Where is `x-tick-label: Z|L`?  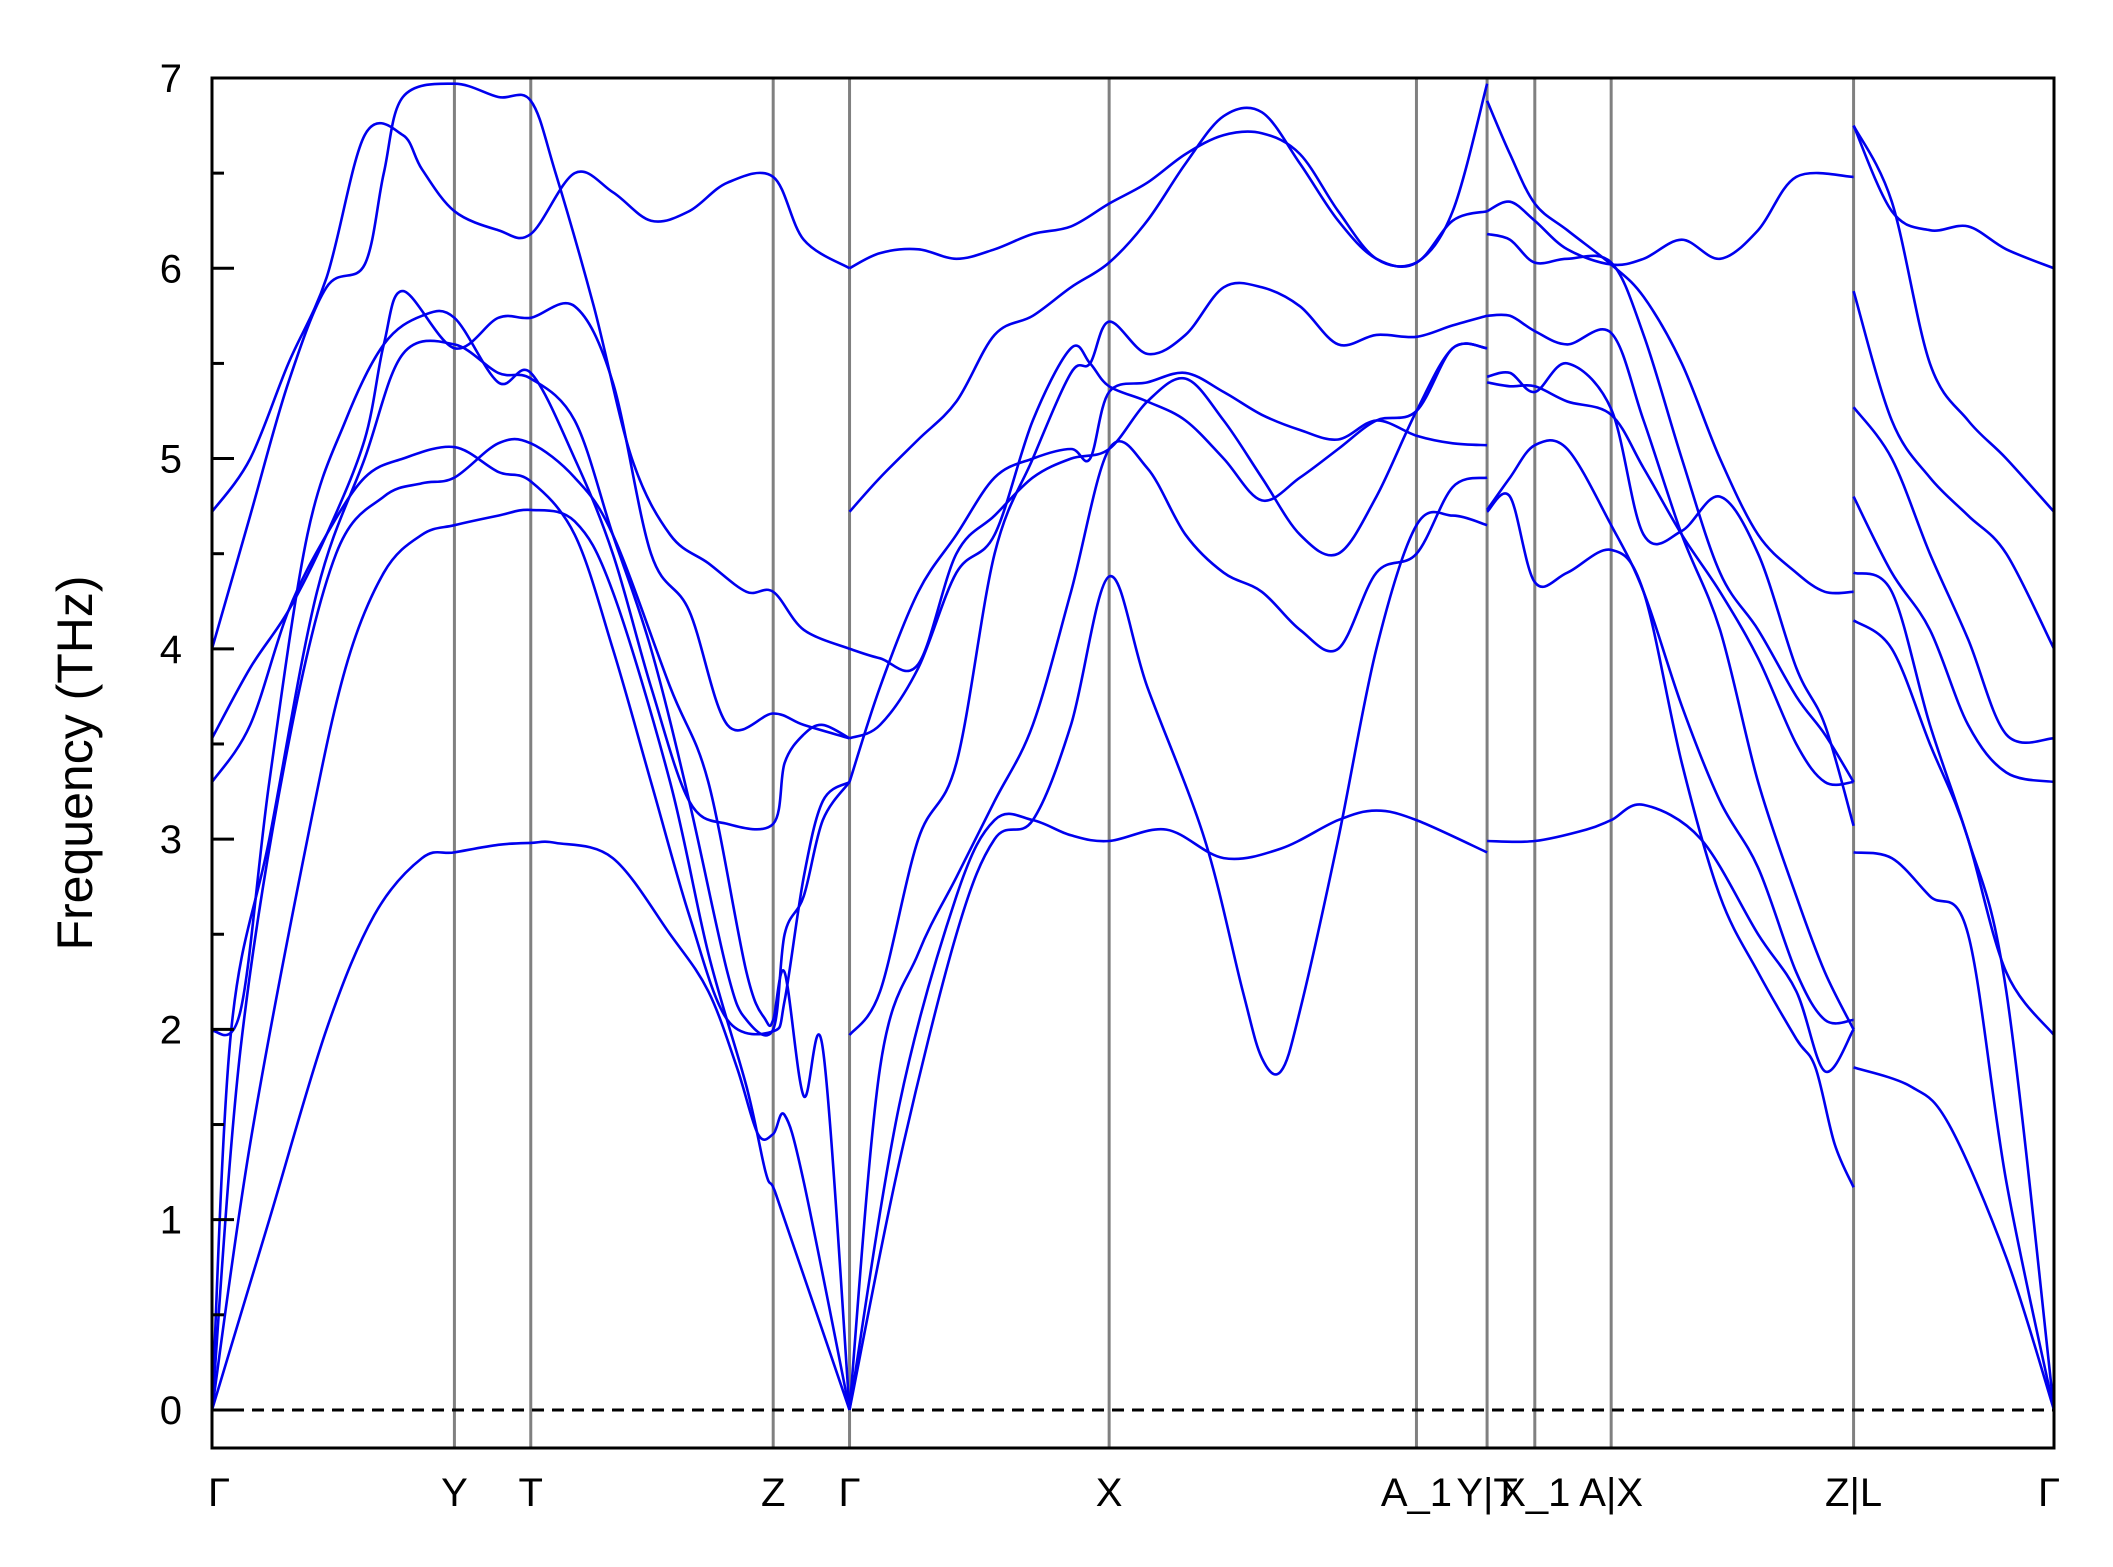
x-tick-label: Z|L is located at coordinates (1853, 1493).